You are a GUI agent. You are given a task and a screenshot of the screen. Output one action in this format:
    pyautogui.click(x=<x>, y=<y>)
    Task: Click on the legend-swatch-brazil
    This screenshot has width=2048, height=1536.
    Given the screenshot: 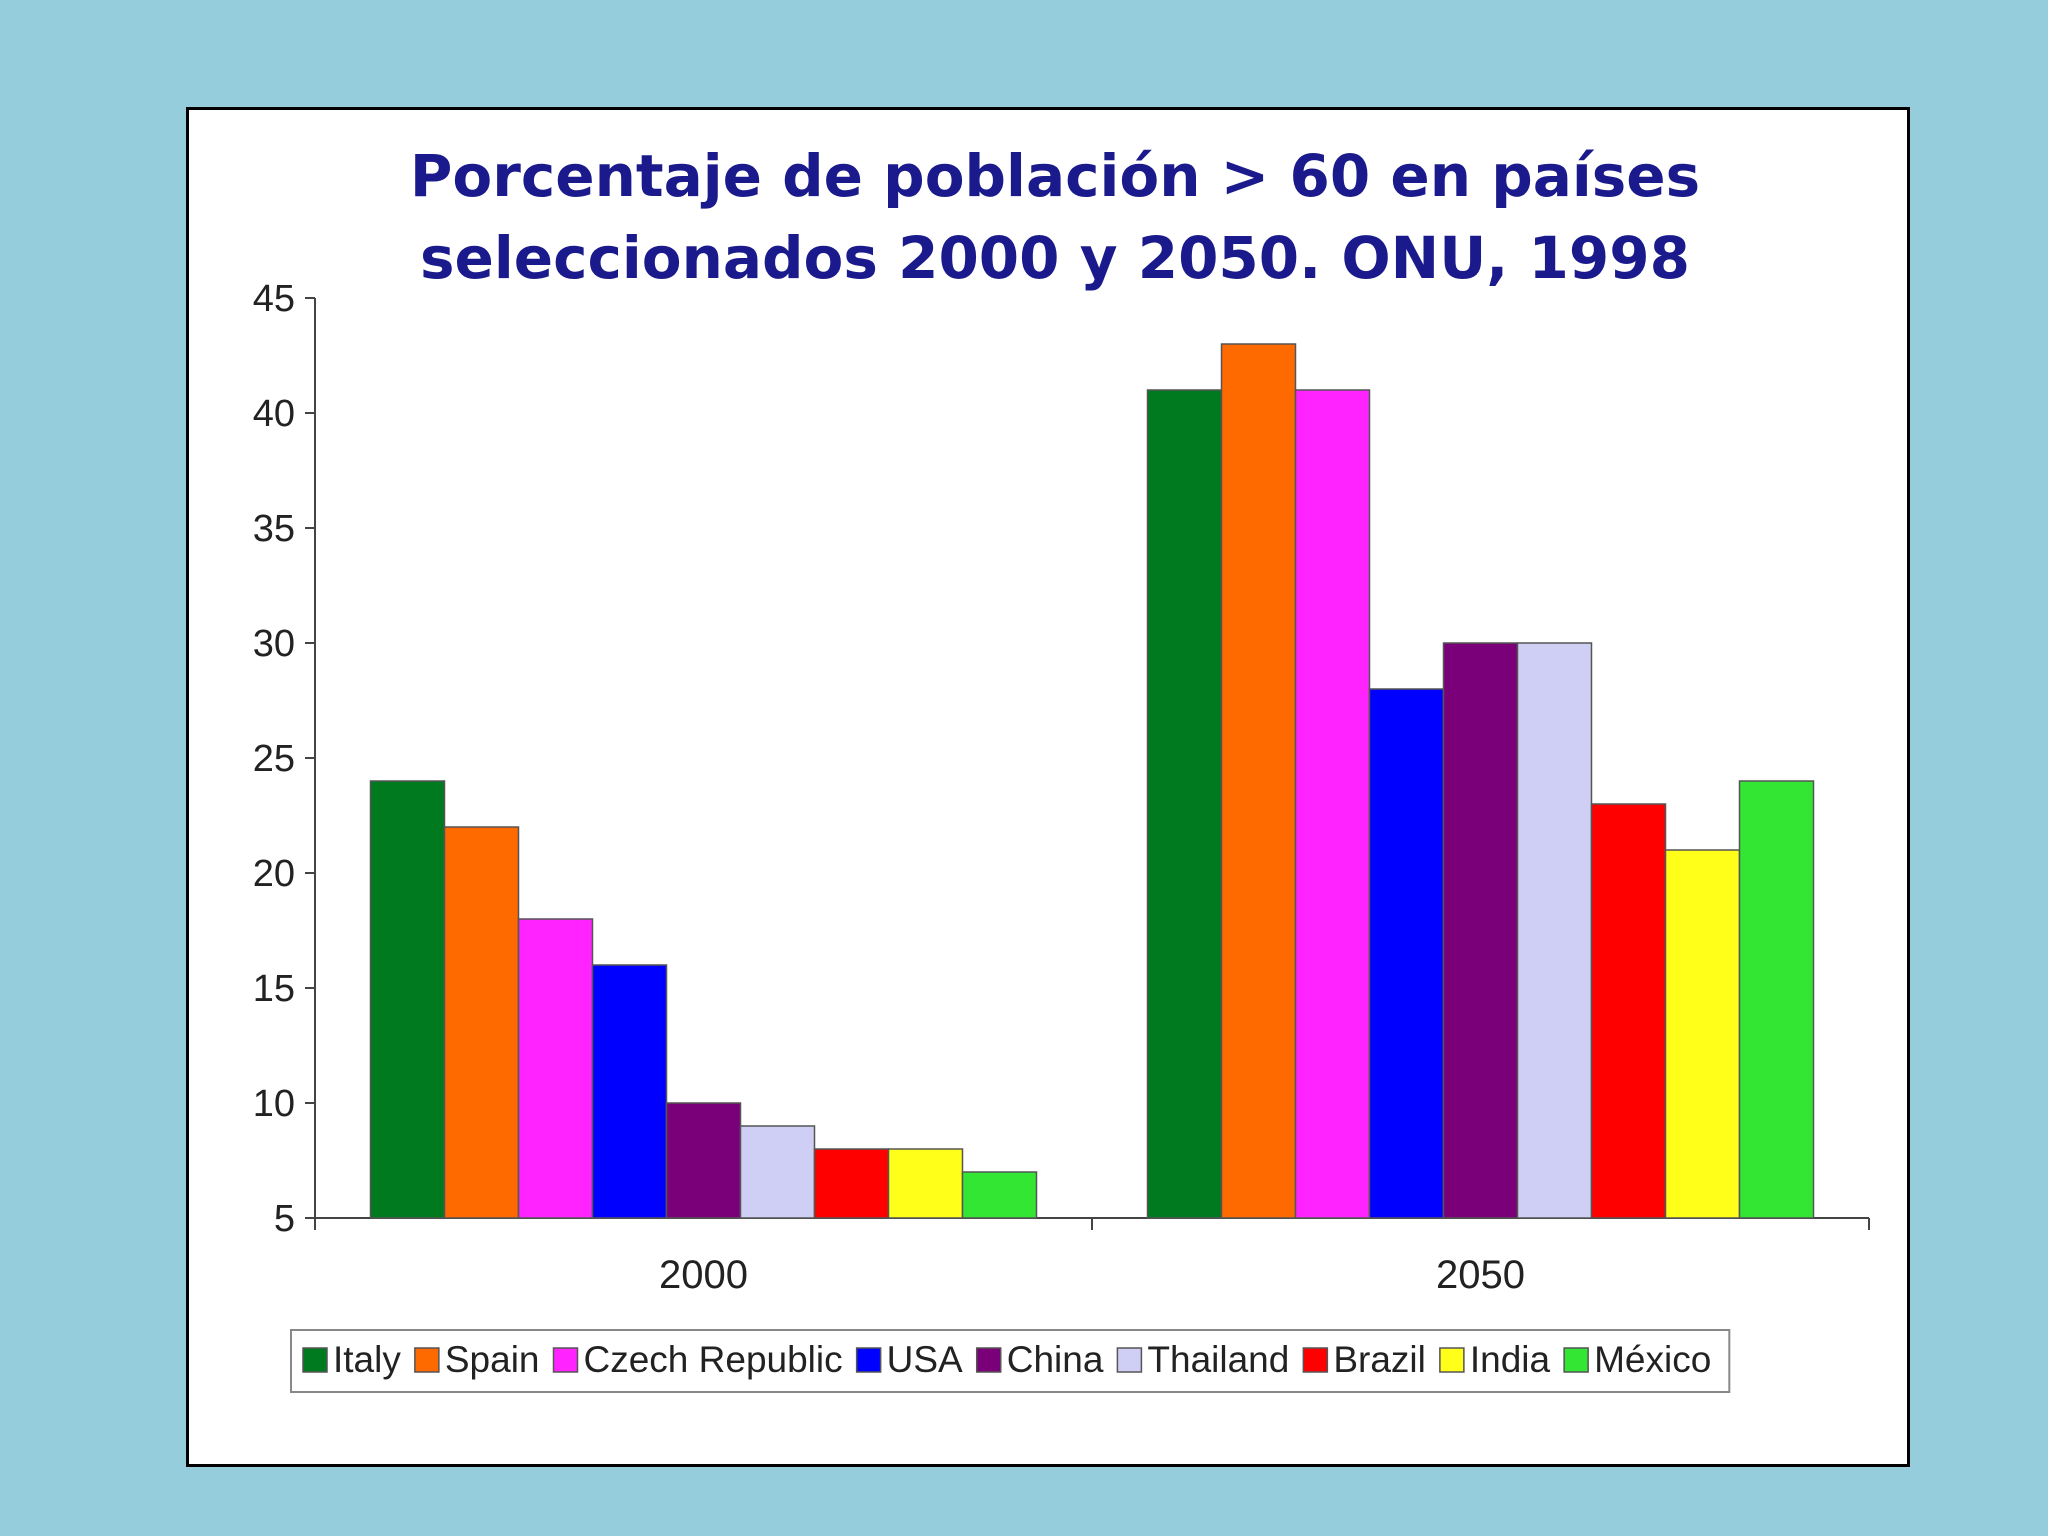 What is the action you would take?
    pyautogui.click(x=1315, y=1360)
    